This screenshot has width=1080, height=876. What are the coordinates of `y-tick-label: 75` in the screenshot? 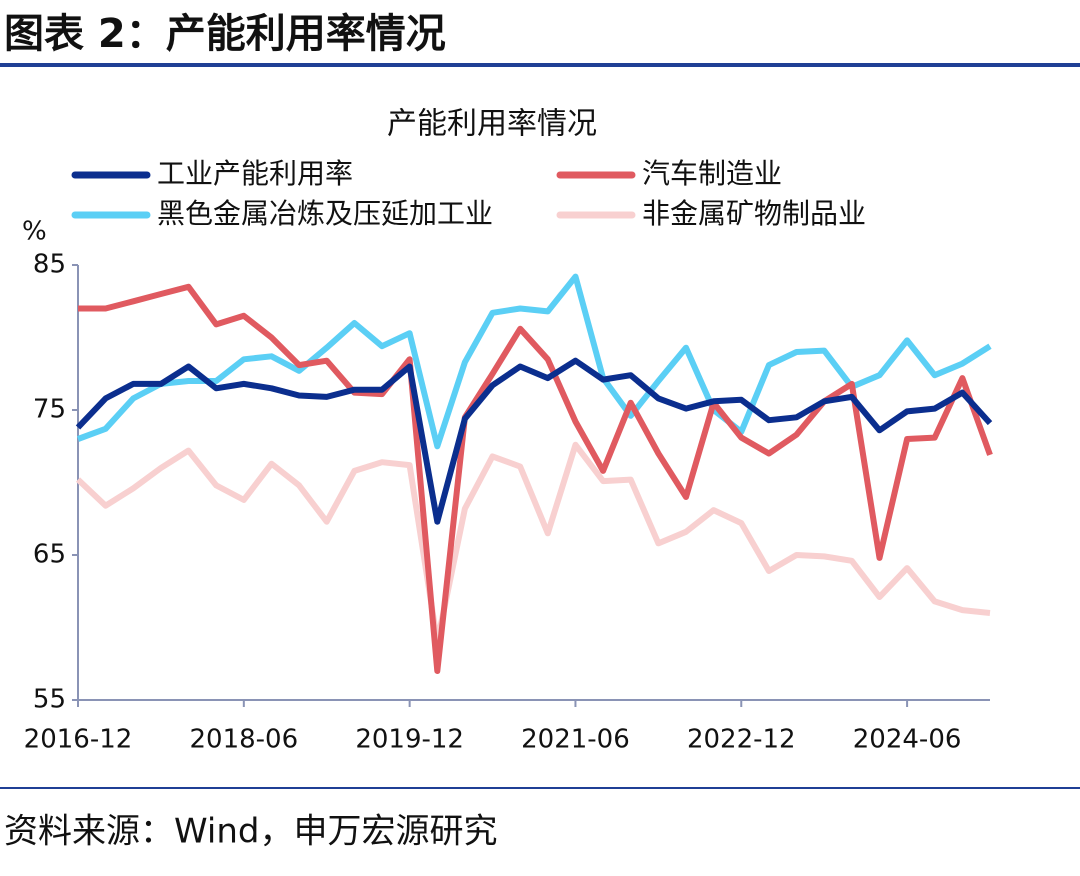 It's located at (49, 410).